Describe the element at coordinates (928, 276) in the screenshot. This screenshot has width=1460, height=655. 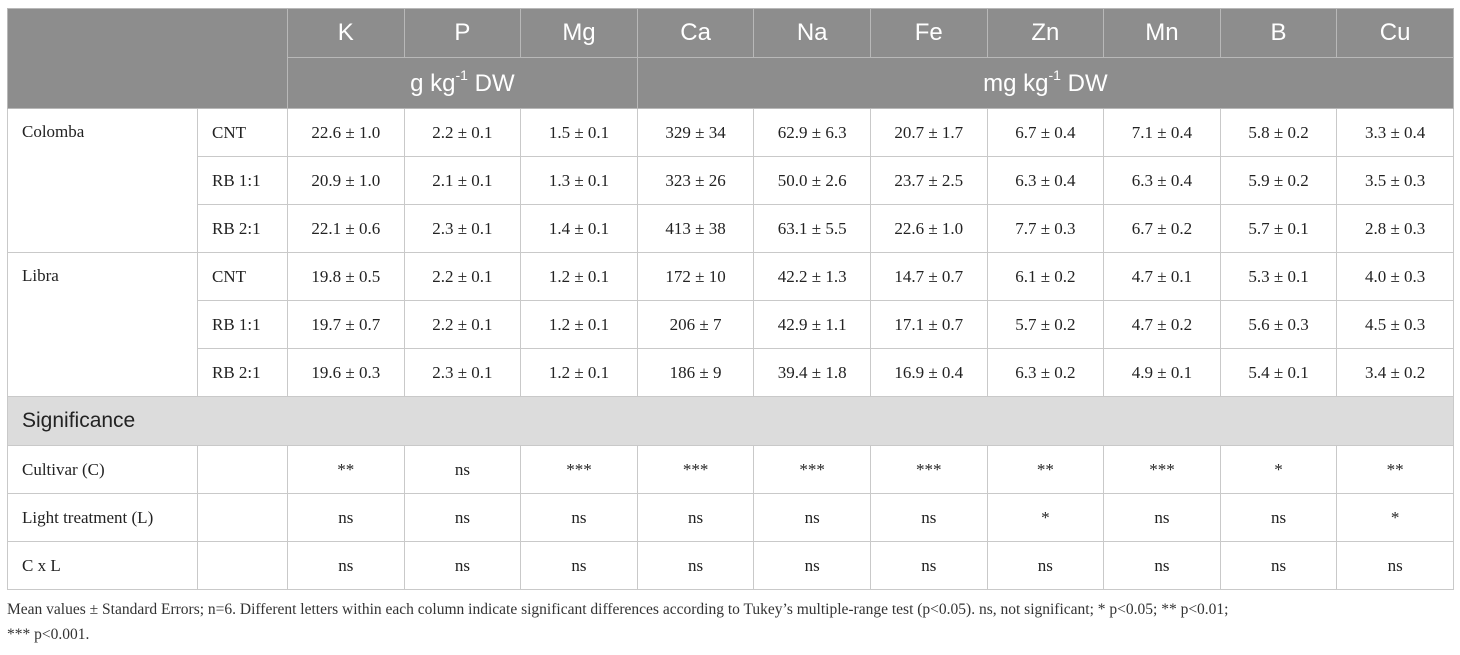
I see `value-cell: 14.7 ± 0.7` at that location.